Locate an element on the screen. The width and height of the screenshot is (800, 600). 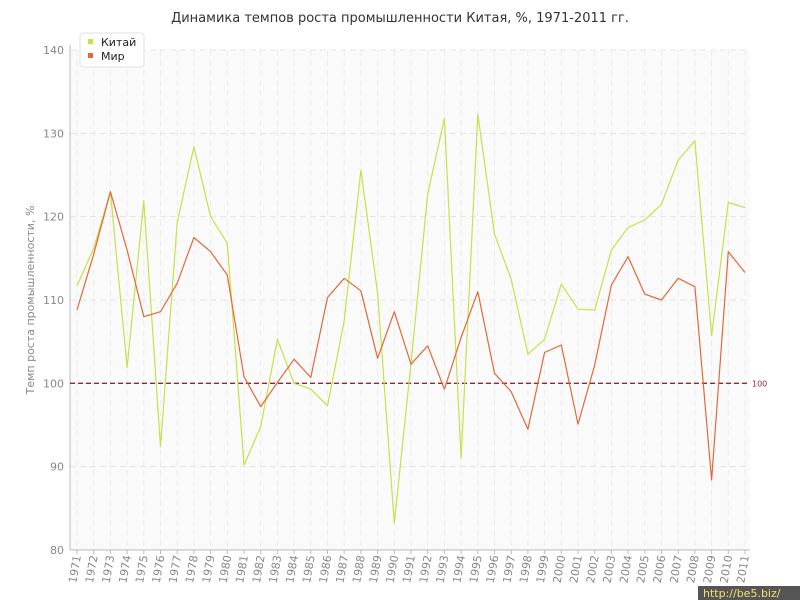
watermark-background is located at coordinates (749, 593).